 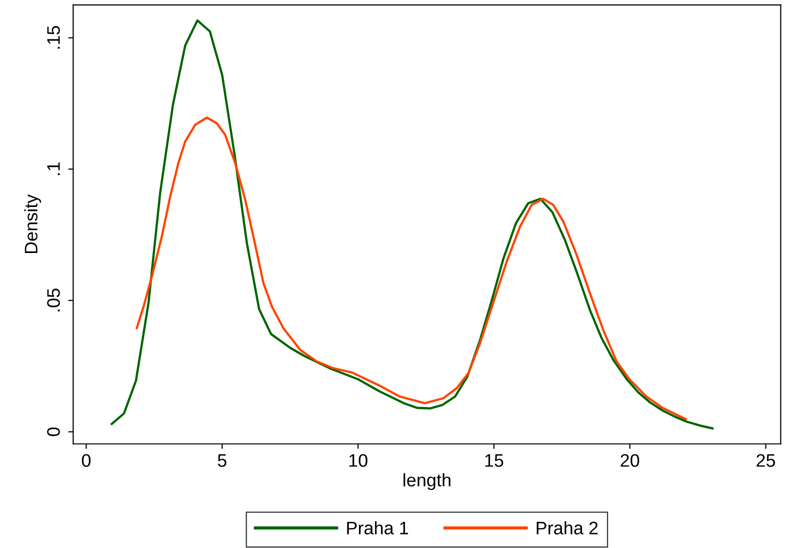 I want to click on y-tick-label: .1, so click(x=53, y=168).